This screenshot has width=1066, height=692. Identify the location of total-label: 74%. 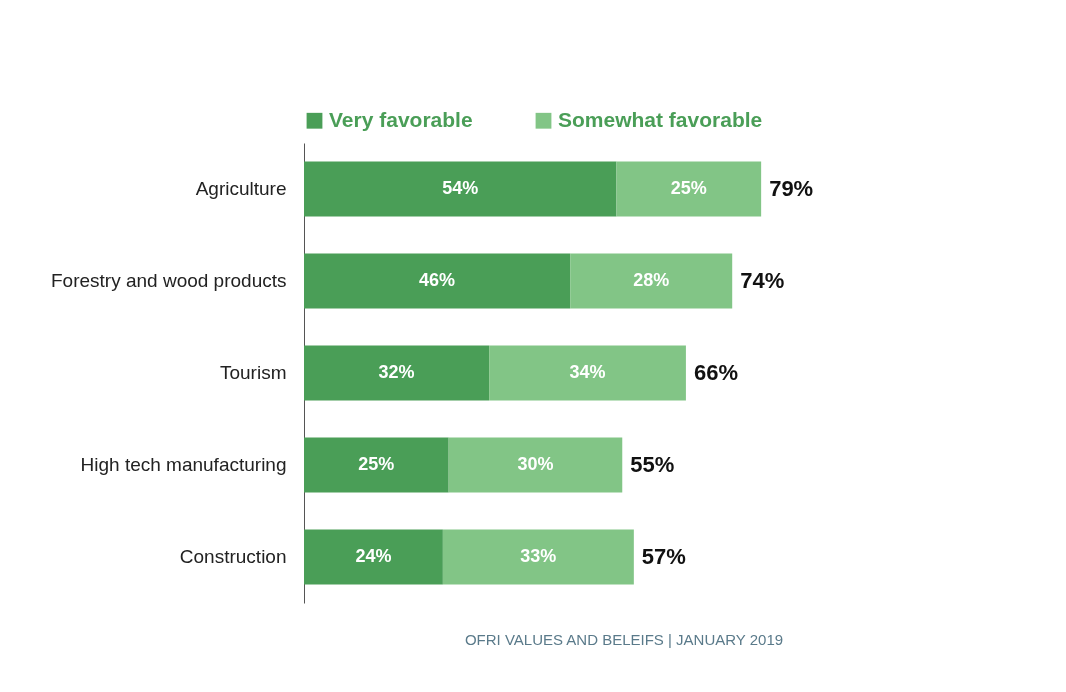
(762, 280).